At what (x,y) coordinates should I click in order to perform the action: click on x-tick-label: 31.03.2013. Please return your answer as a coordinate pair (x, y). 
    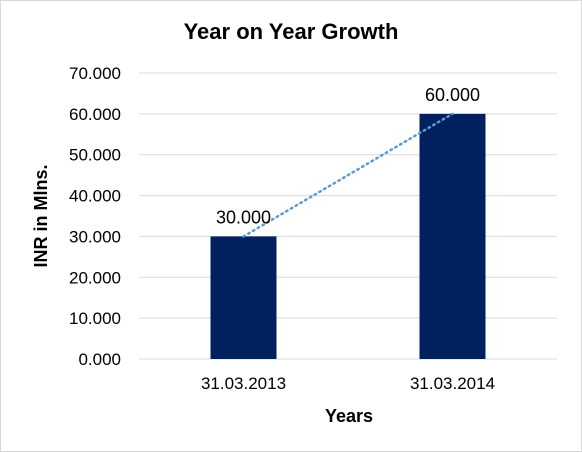
    Looking at the image, I should click on (243, 383).